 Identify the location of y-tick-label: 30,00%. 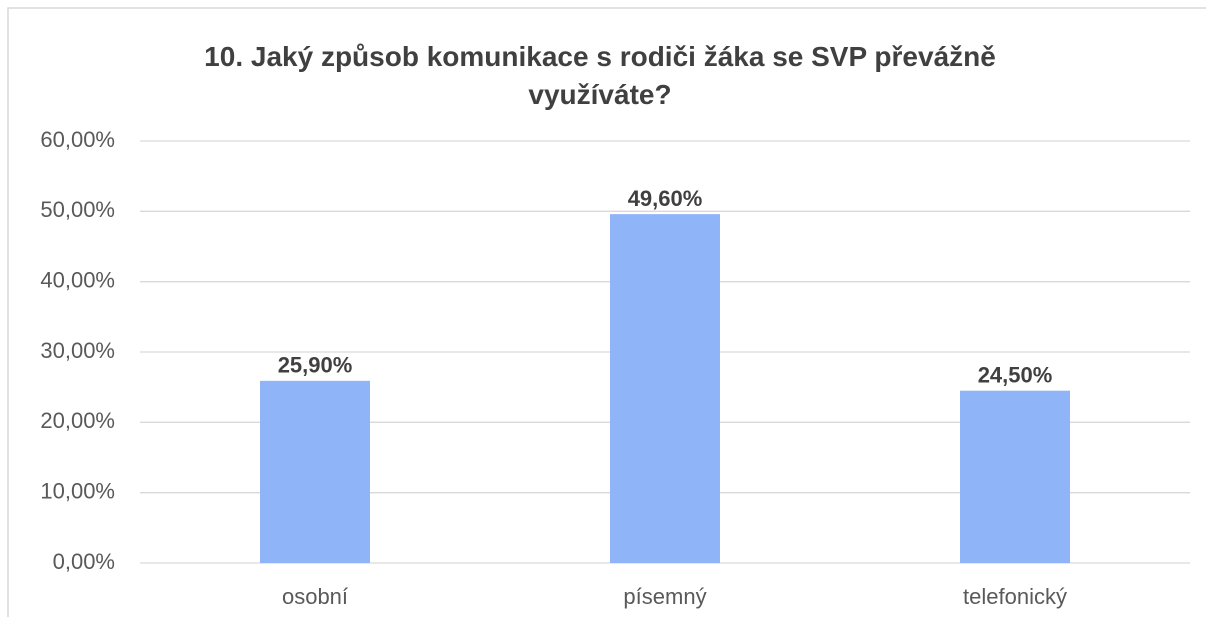
(77, 350).